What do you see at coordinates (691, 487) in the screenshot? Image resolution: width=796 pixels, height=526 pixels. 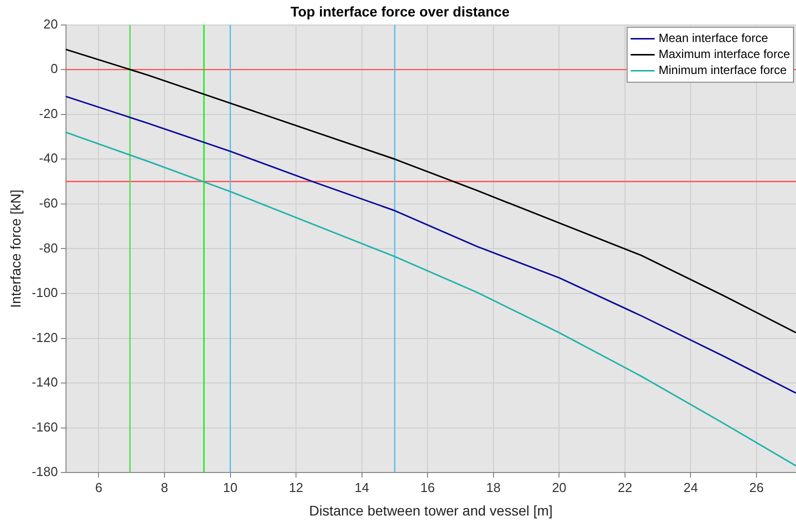 I see `x-tick-label: 24` at bounding box center [691, 487].